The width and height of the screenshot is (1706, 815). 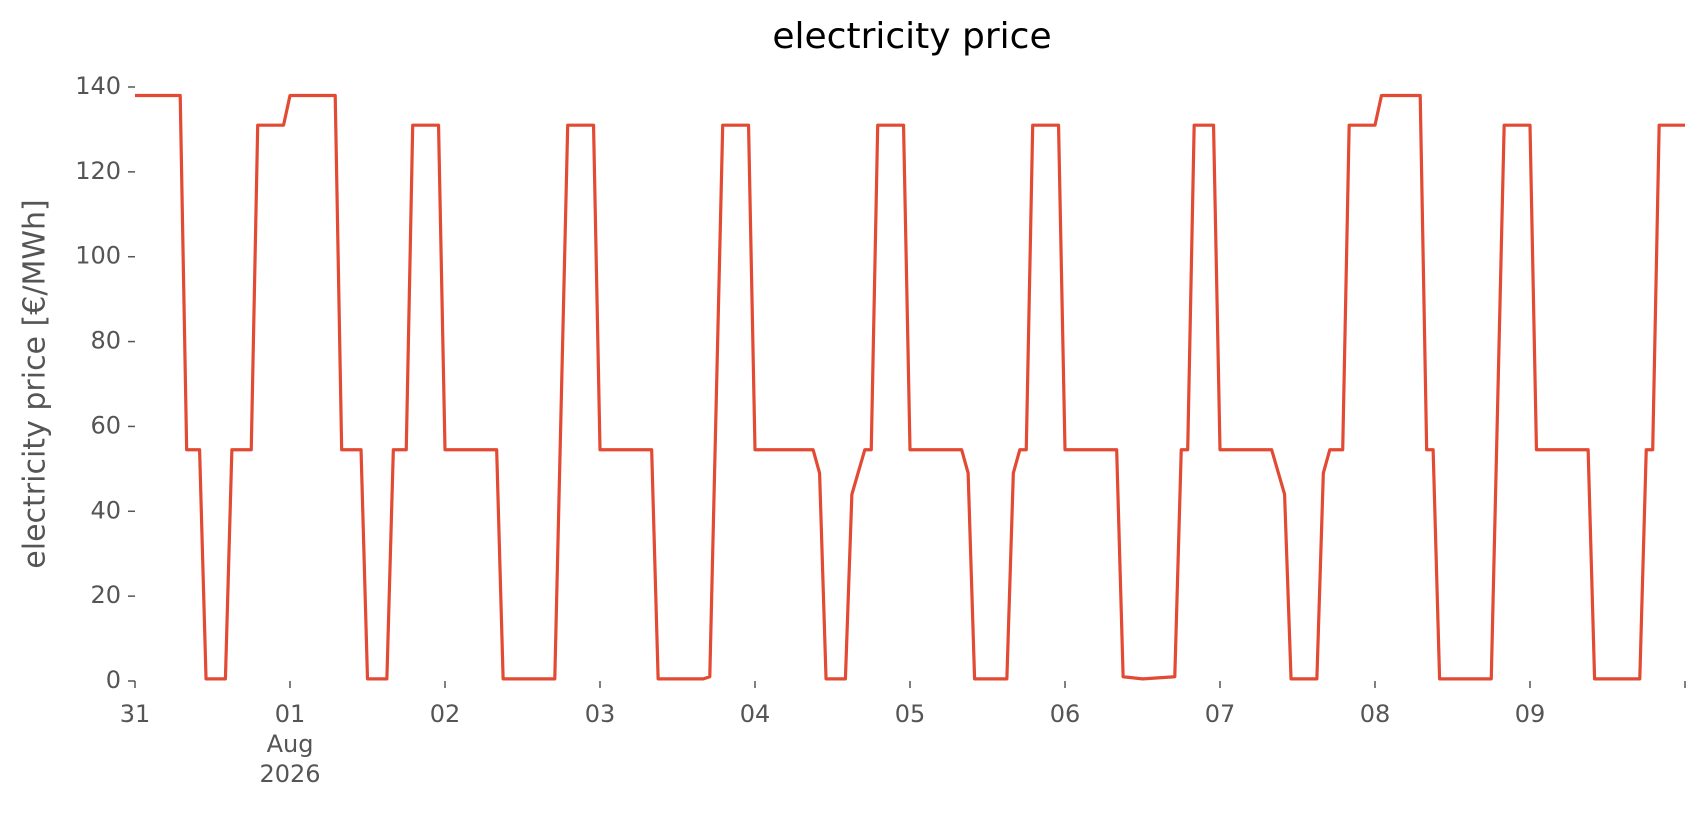 I want to click on x-tick-label: 09, so click(x=1530, y=714).